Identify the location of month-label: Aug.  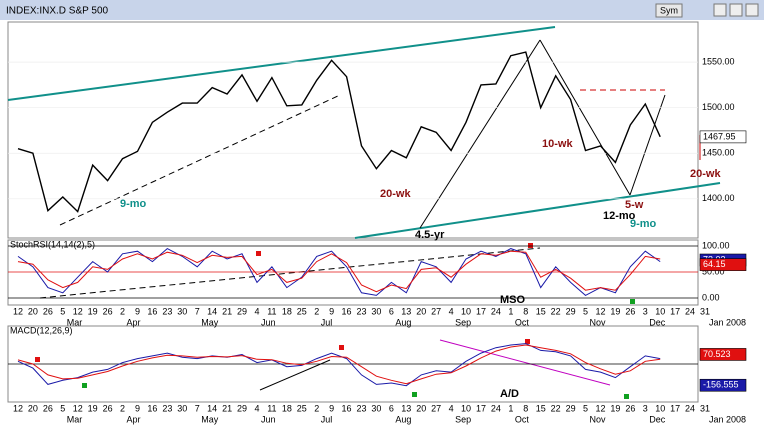
(403, 419).